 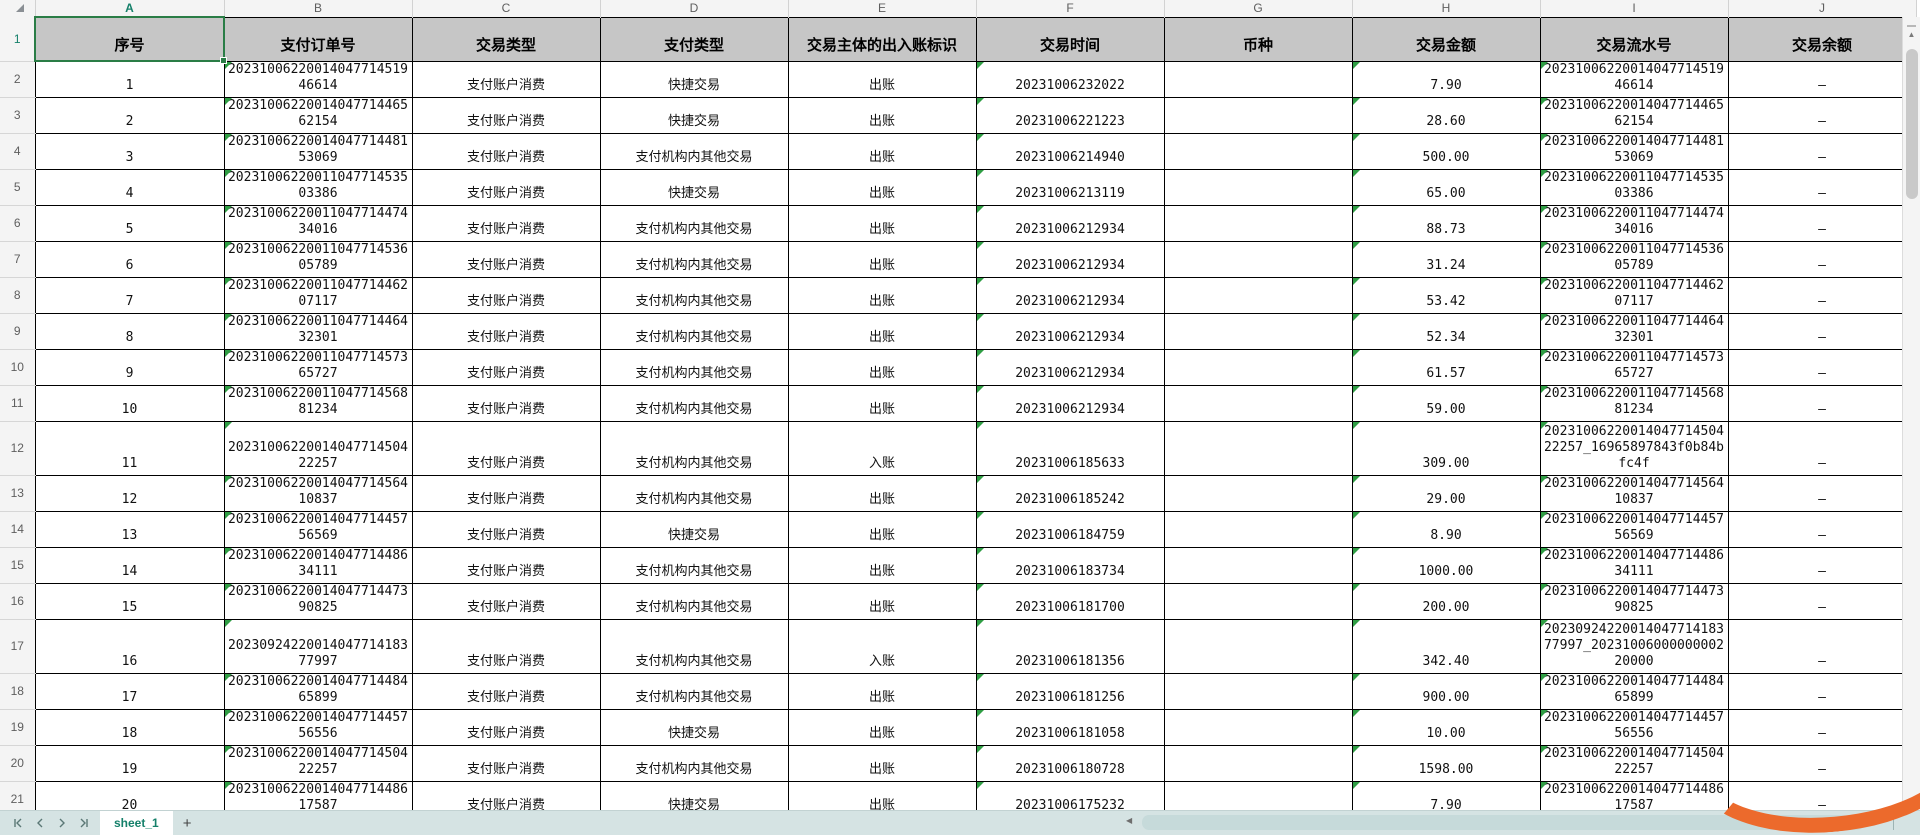 What do you see at coordinates (1258, 367) in the screenshot?
I see `cell-G10` at bounding box center [1258, 367].